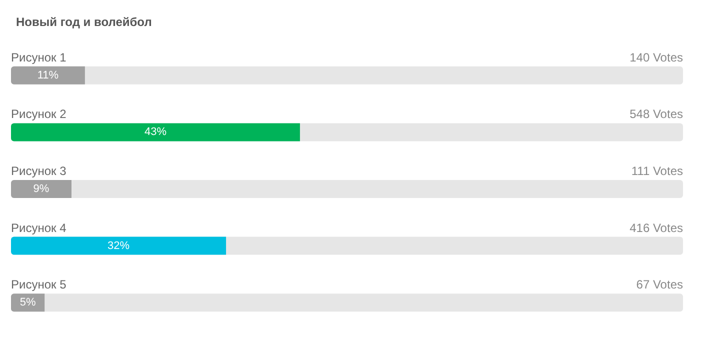  I want to click on y-tick-label: Рисунок 1, so click(39, 57).